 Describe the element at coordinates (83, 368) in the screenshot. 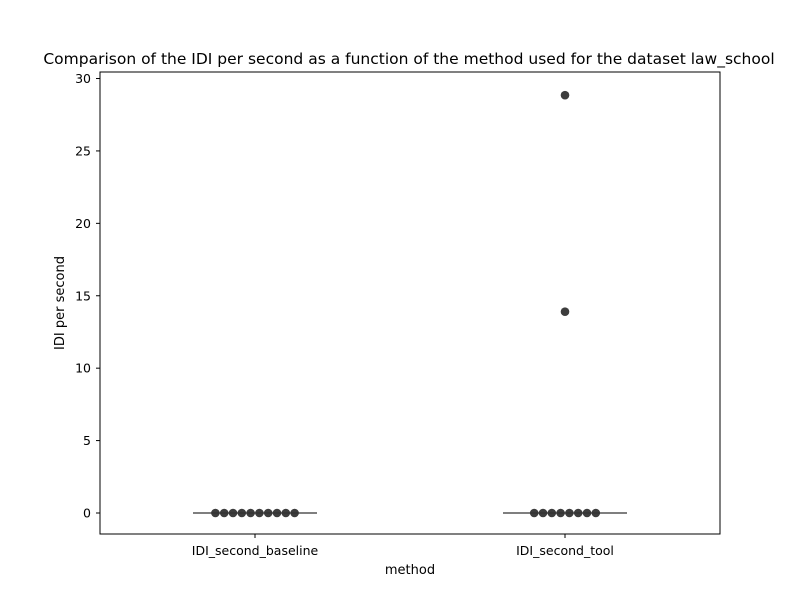

I see `y-tick-label: 10` at that location.